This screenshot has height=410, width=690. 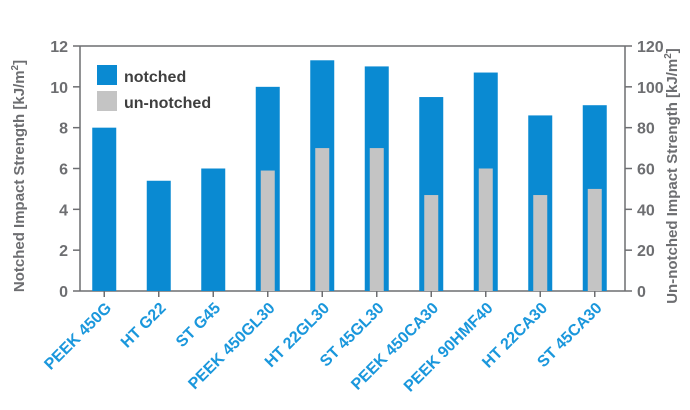 What do you see at coordinates (78, 337) in the screenshot?
I see `category-label: PEEK 450G` at bounding box center [78, 337].